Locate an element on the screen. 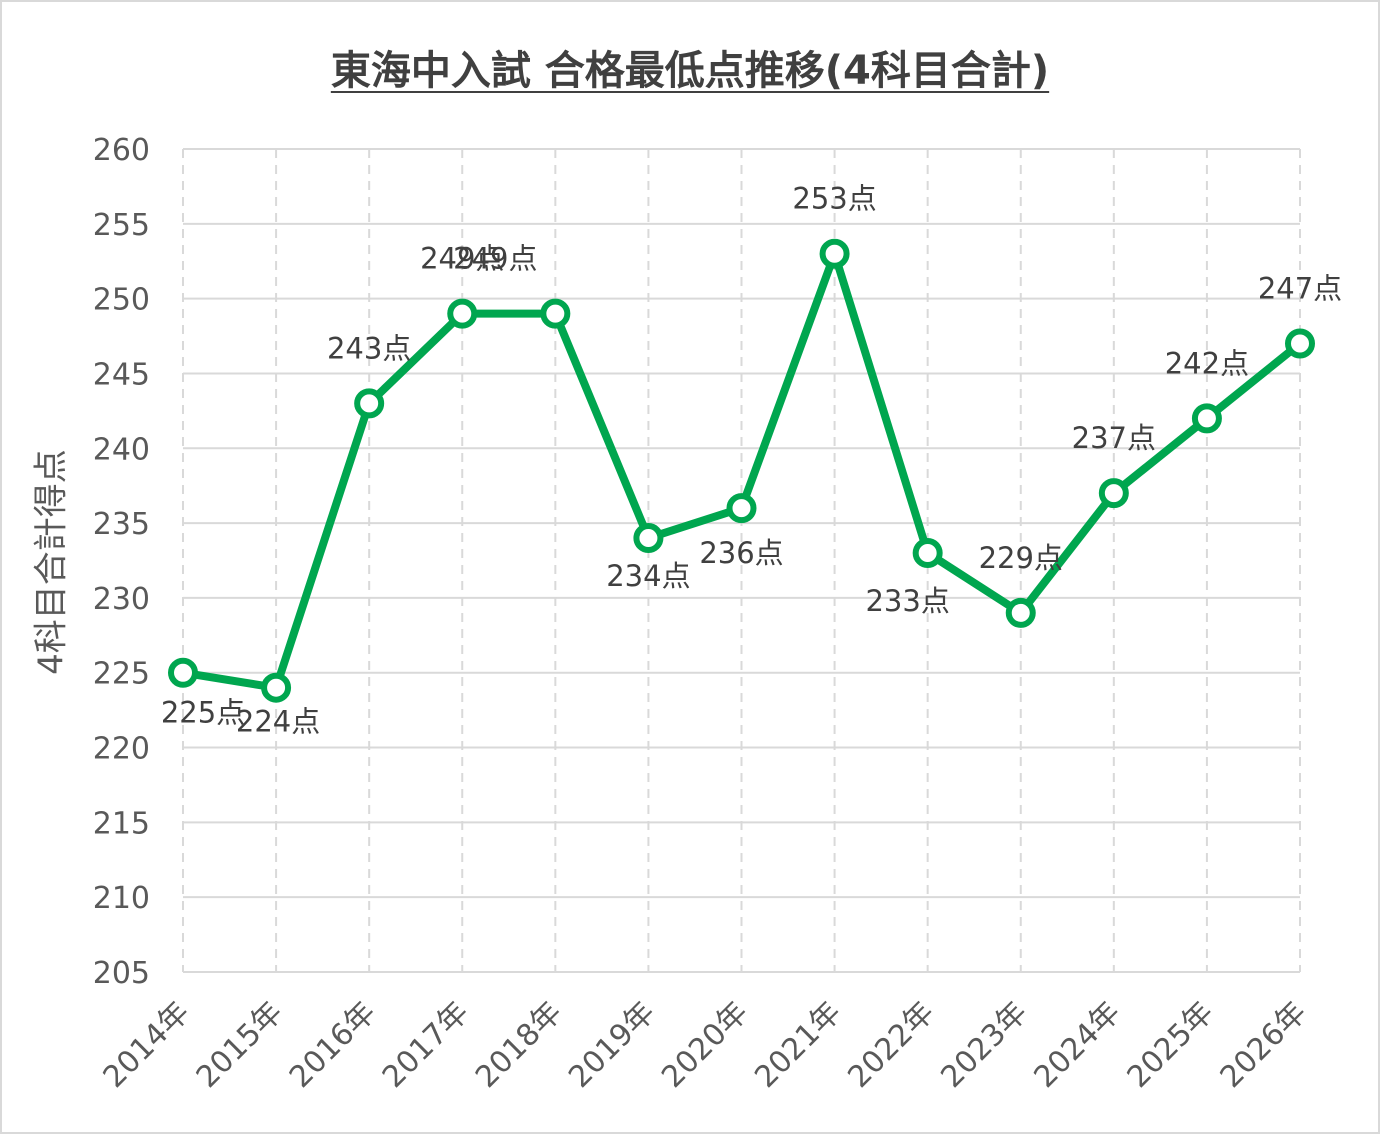 This screenshot has height=1134, width=1380. data-label: 233点 is located at coordinates (907, 601).